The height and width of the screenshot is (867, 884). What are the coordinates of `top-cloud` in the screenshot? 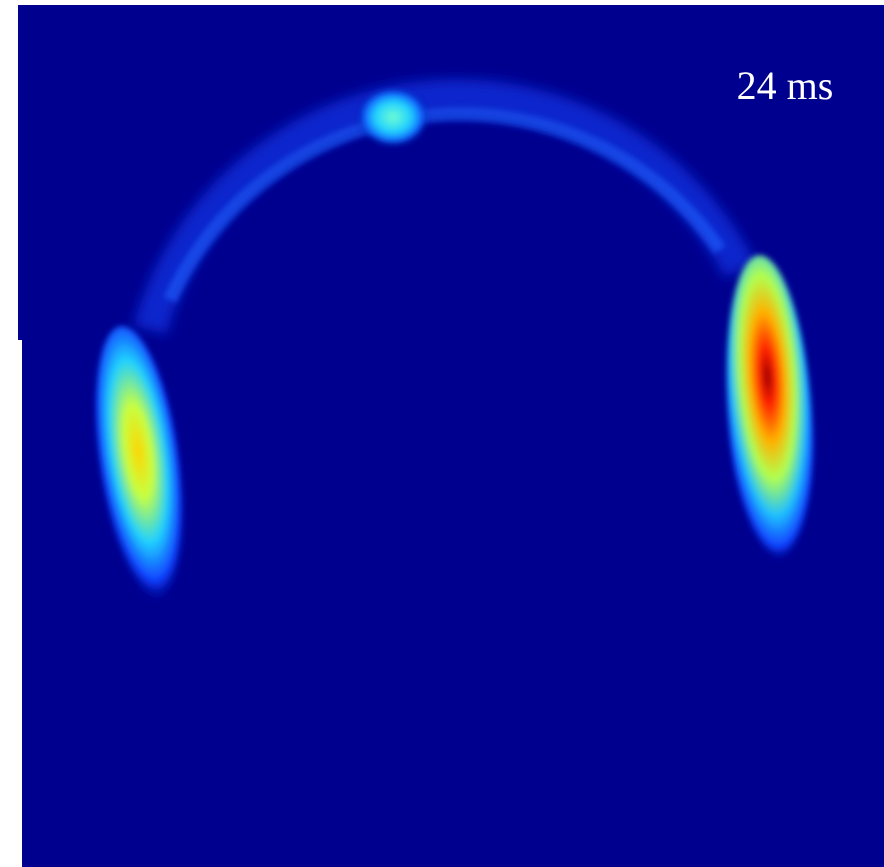 It's located at (393, 117).